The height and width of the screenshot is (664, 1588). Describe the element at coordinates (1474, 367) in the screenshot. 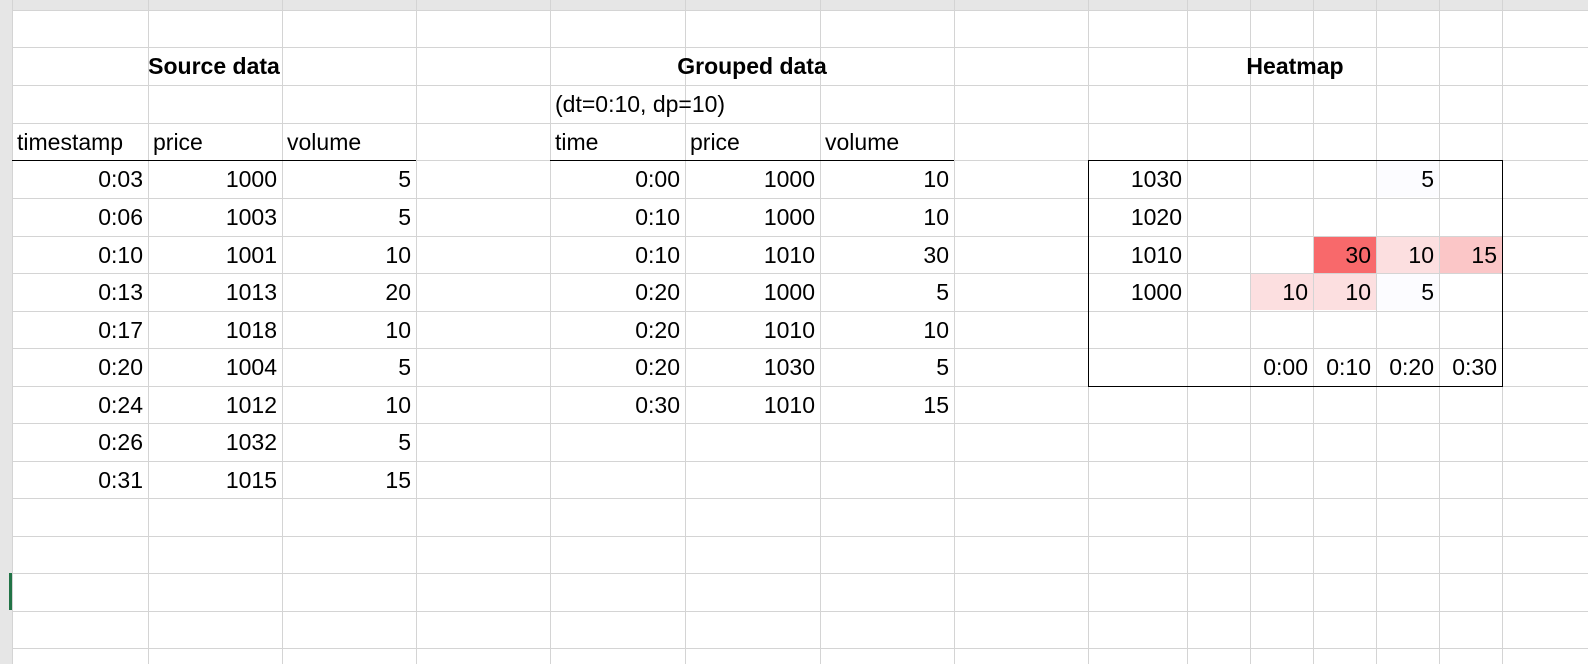

I see `heatmap-time-label: 0:30` at that location.